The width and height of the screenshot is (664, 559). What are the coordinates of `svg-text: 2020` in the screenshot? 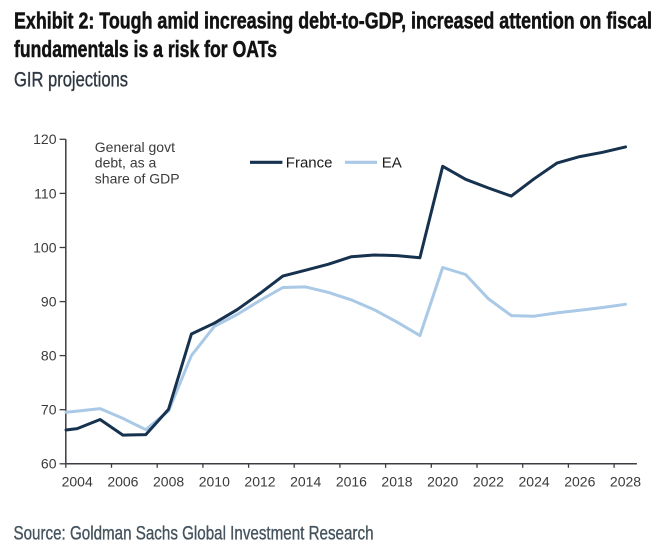 It's located at (442, 481).